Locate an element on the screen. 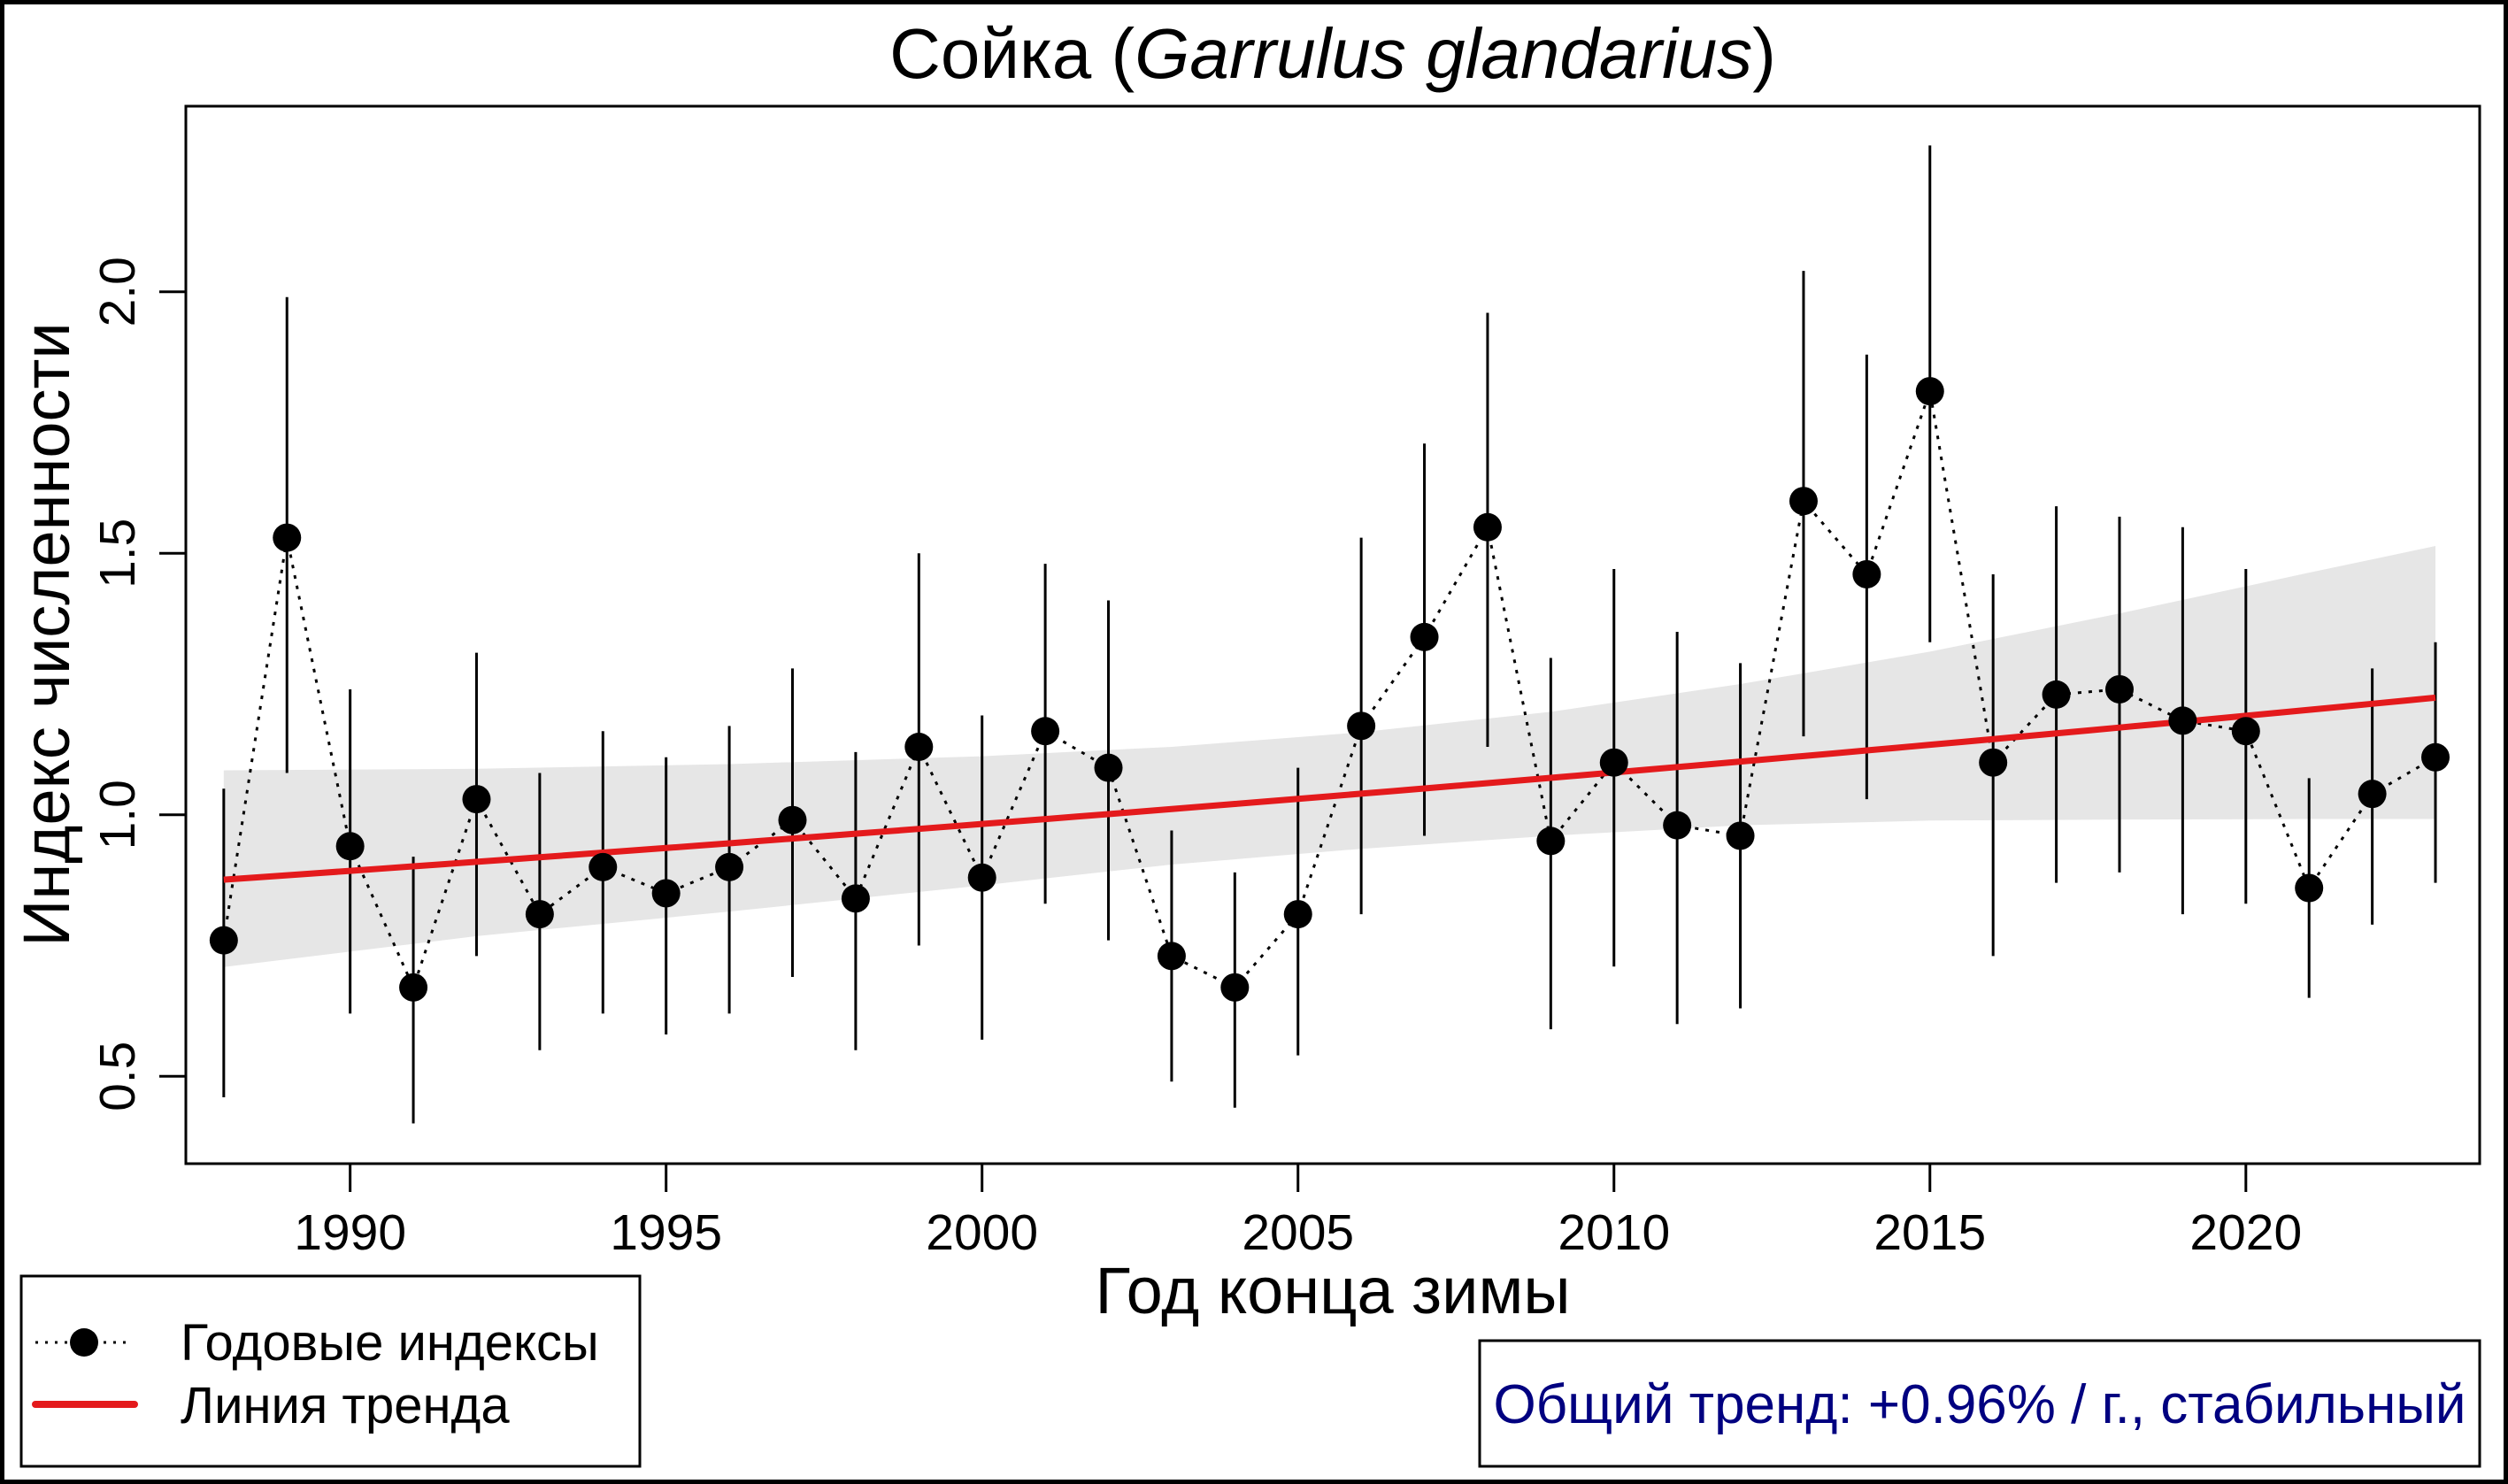 The image size is (2508, 1484). y-tick-label: 1.5 is located at coordinates (117, 553).